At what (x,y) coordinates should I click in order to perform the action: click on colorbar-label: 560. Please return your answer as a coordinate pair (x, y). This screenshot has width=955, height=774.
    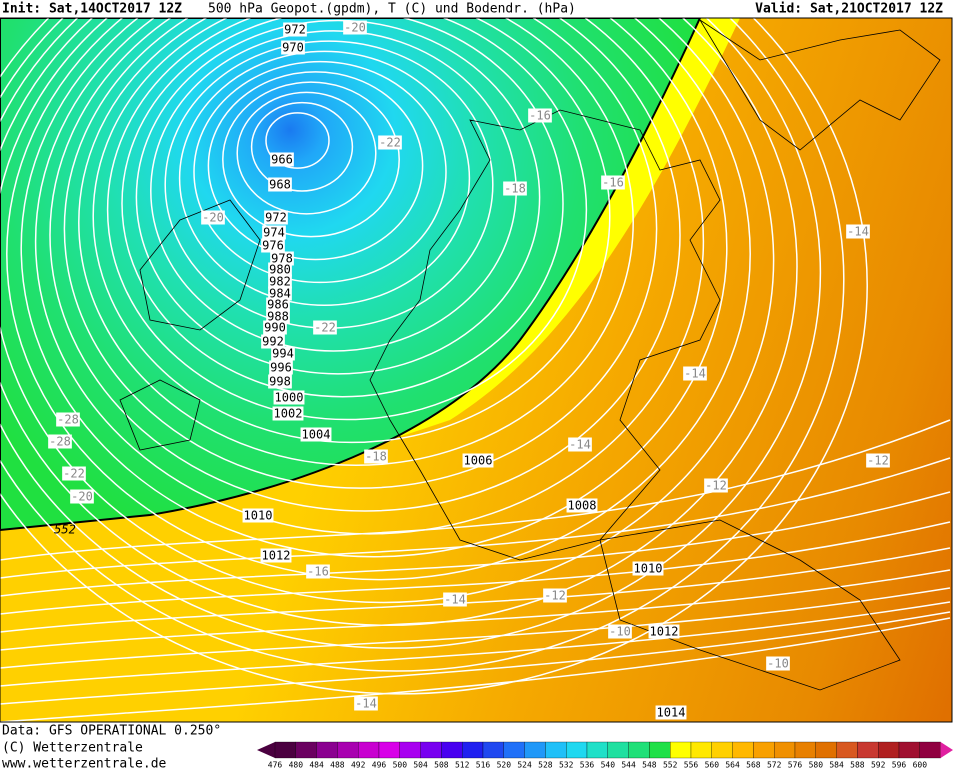
    Looking at the image, I should click on (712, 765).